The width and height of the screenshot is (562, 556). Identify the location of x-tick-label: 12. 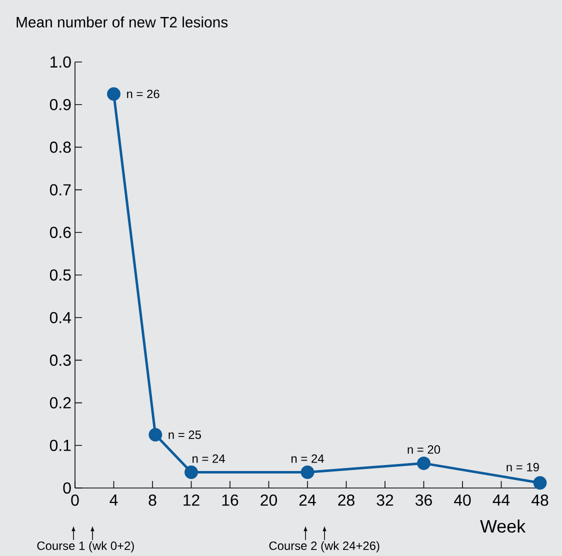
(192, 500).